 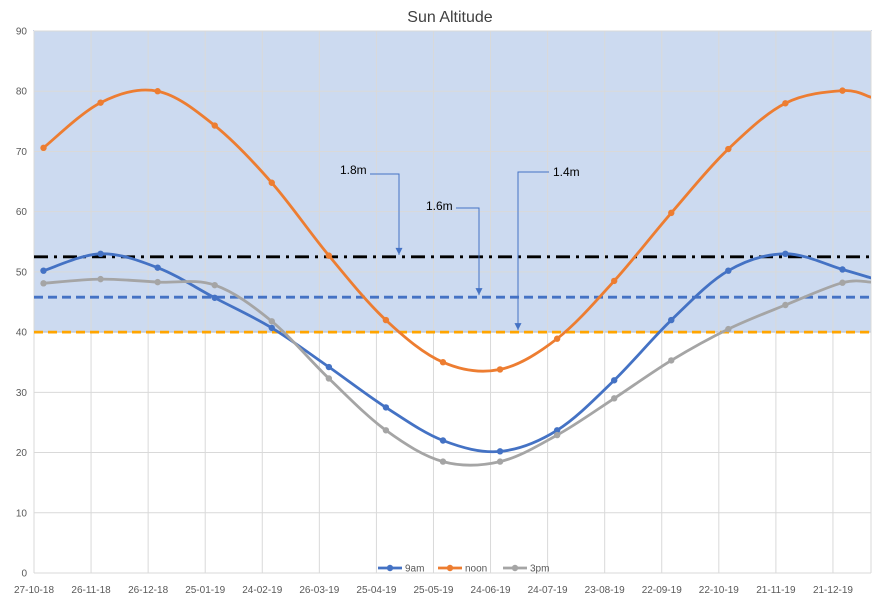 I want to click on x-tick-label: 21-12-19, so click(x=833, y=590).